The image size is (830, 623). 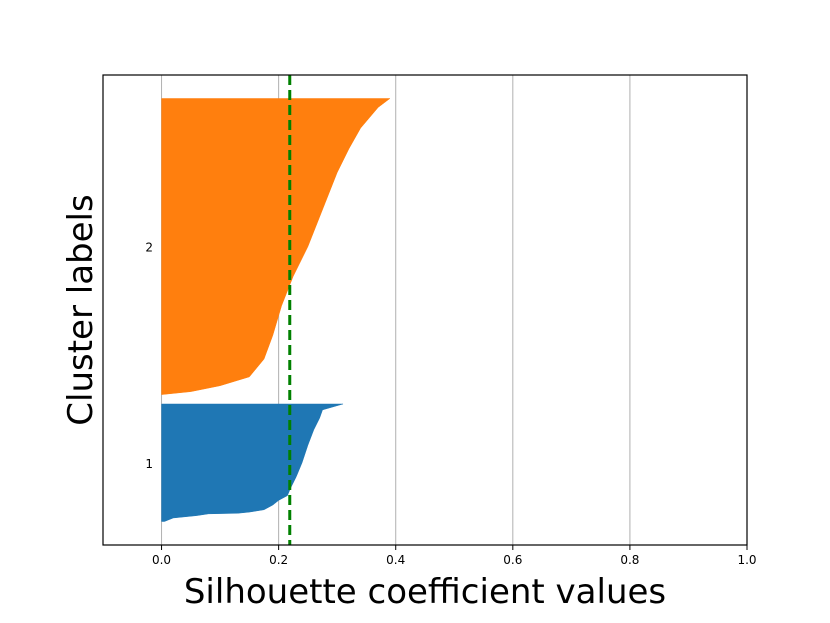 I want to click on x-axis-title: Silhouette coefficient values, so click(x=425, y=592).